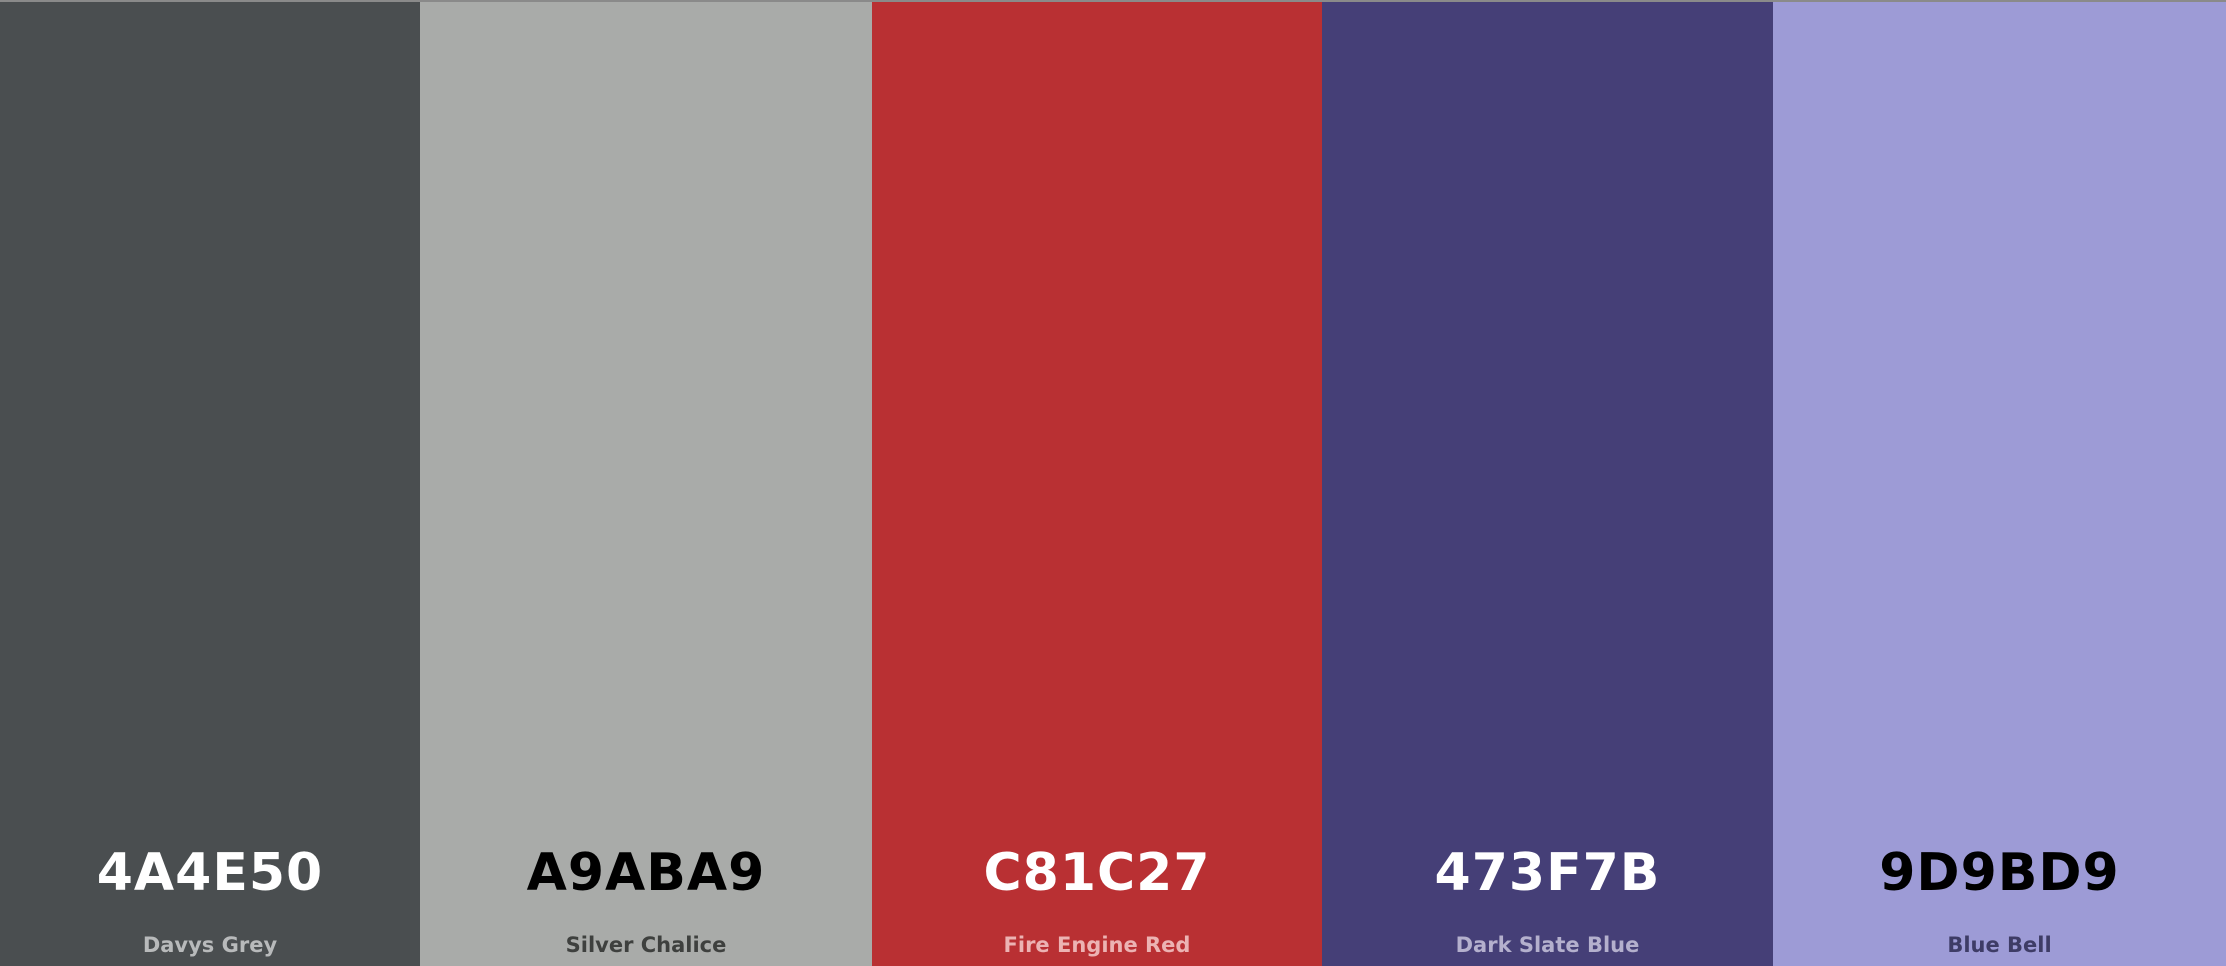 Image resolution: width=2226 pixels, height=966 pixels. What do you see at coordinates (1999, 945) in the screenshot?
I see `swatch-color-name: Blue Bell` at bounding box center [1999, 945].